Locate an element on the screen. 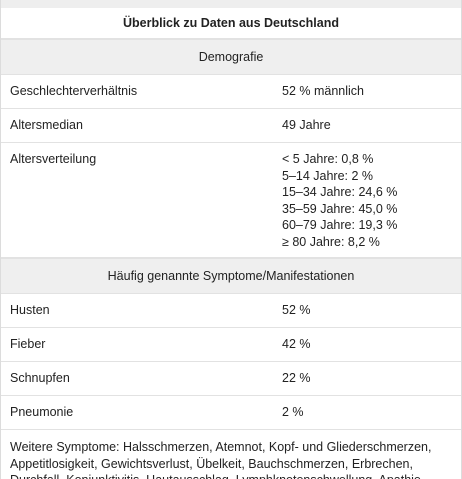  table-row-rhinitis: Schnupfen 22 % is located at coordinates (231, 379).